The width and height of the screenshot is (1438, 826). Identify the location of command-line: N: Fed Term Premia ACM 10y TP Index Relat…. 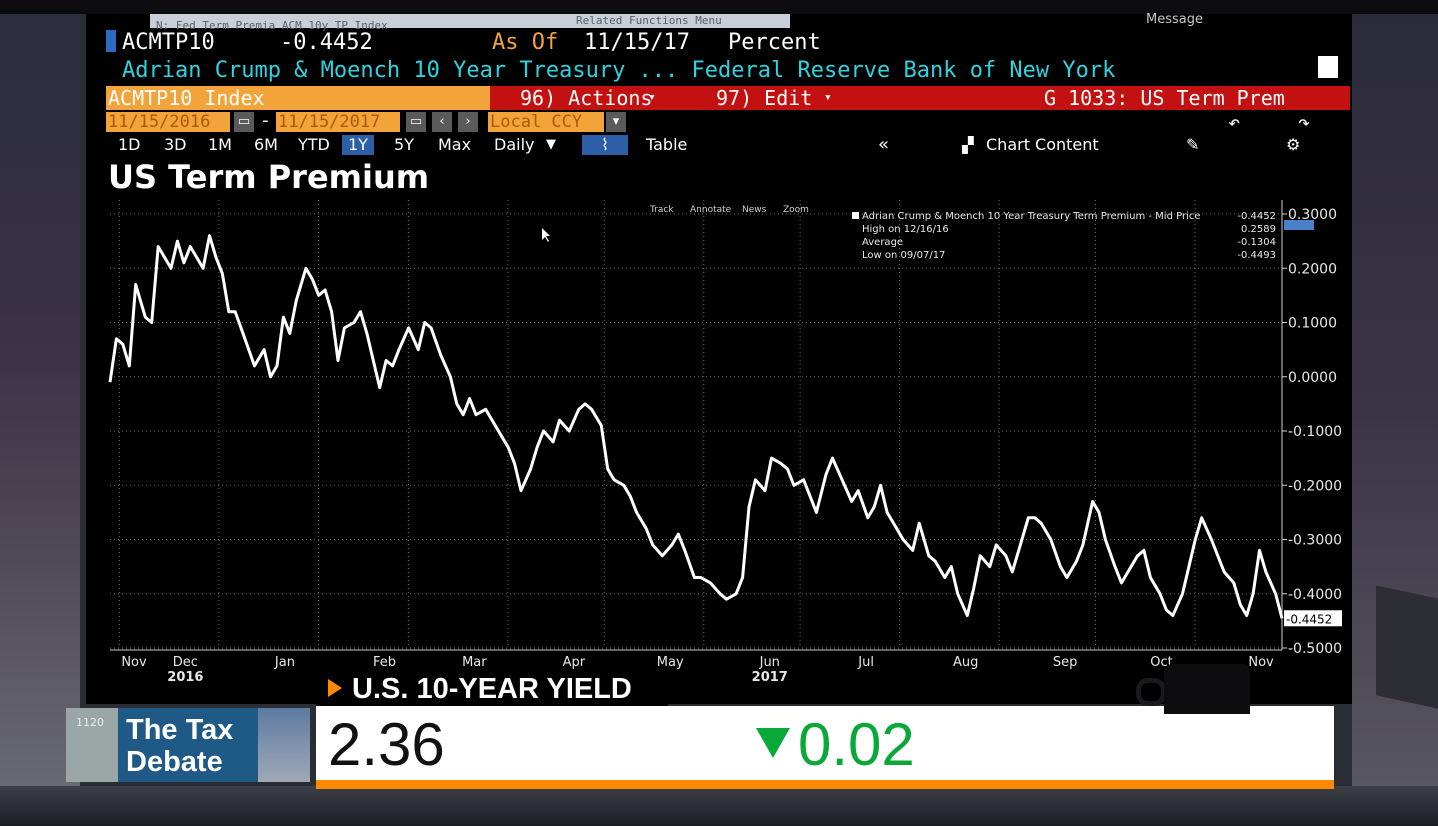
(470, 23).